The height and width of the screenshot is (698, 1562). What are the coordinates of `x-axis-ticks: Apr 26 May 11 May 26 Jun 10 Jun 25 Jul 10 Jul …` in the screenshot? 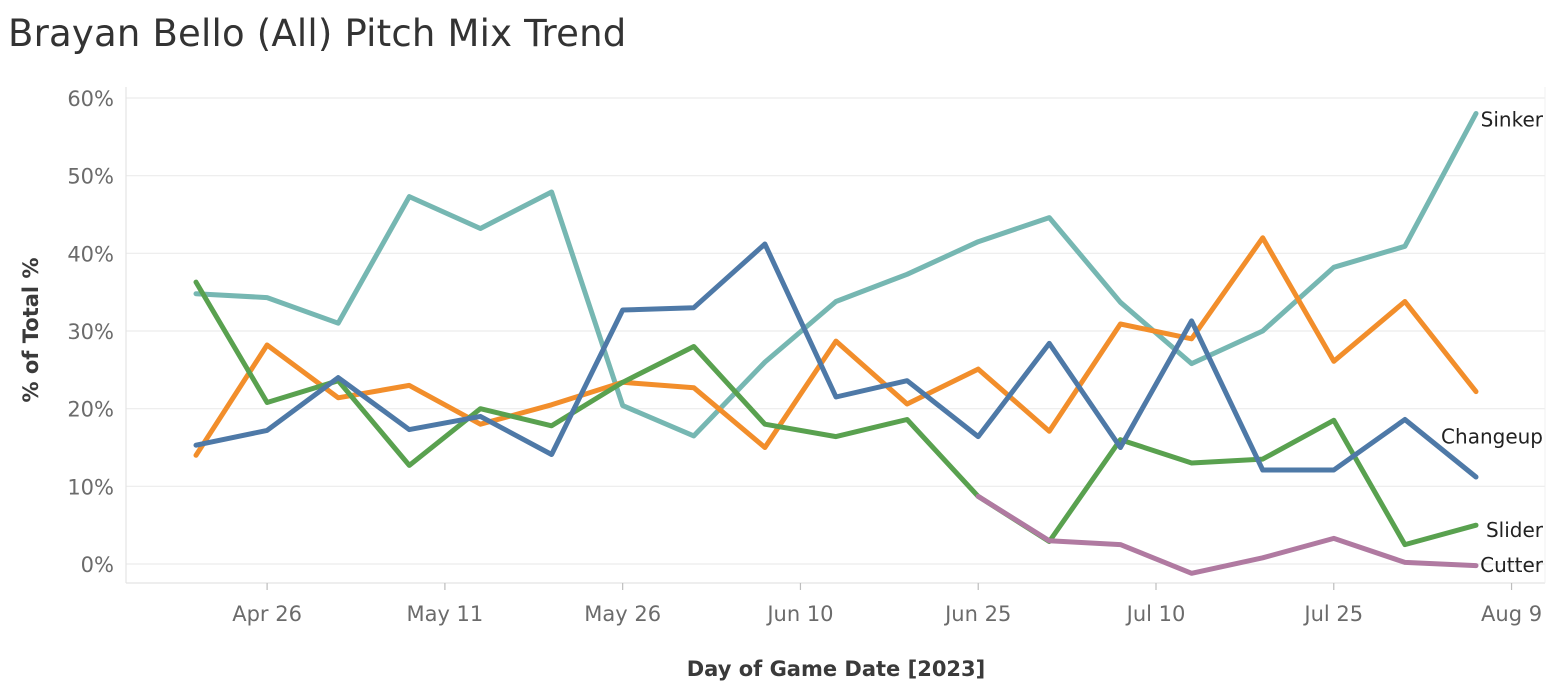 It's located at (887, 604).